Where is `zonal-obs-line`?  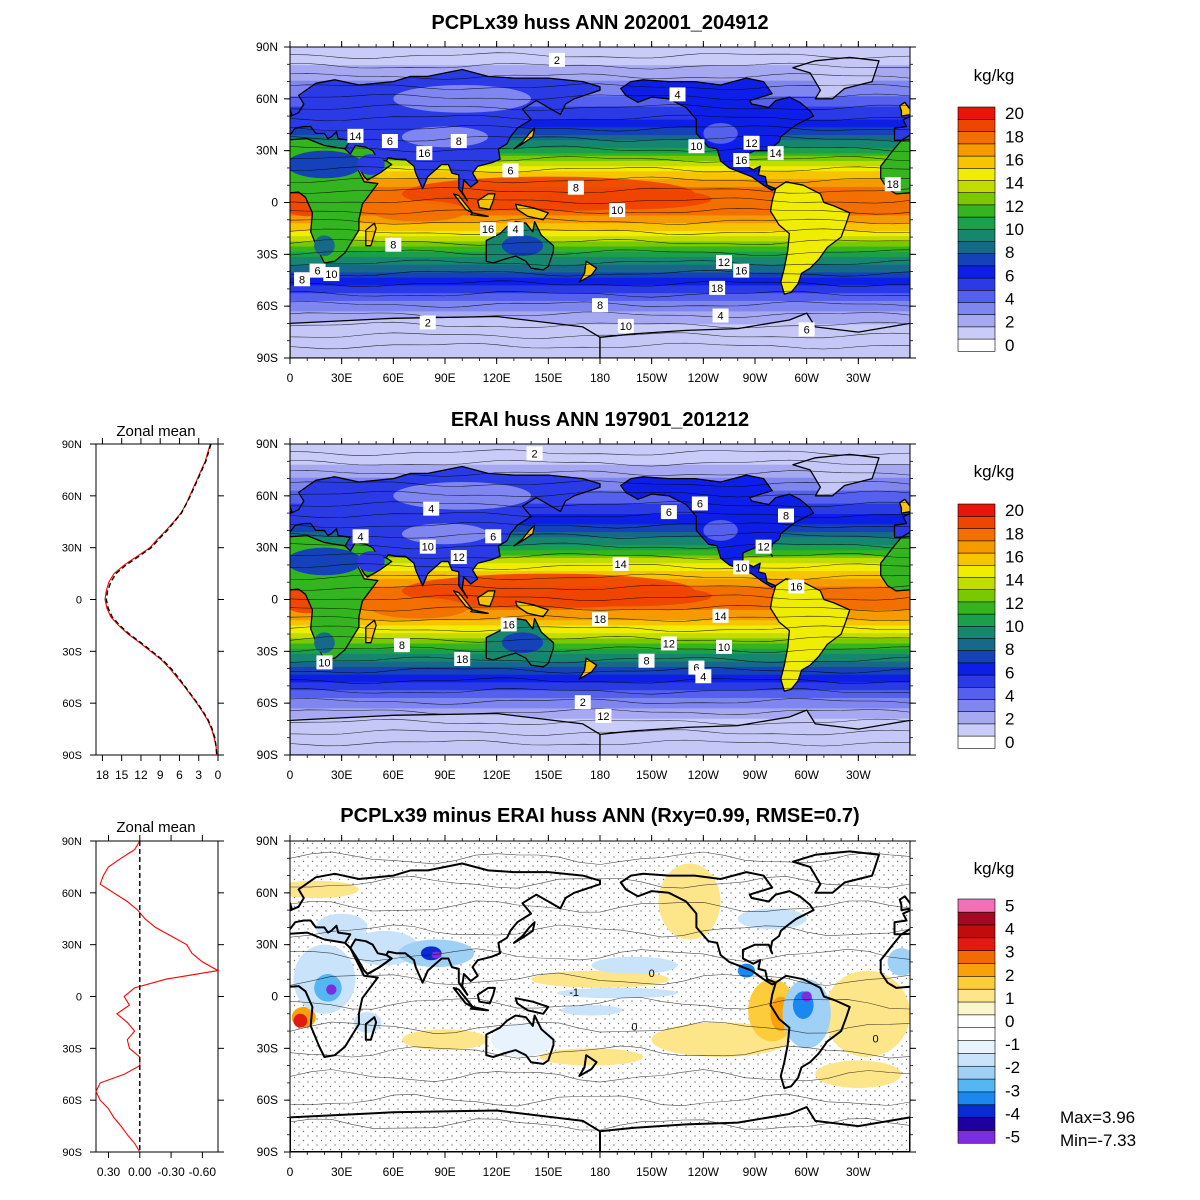 zonal-obs-line is located at coordinates (161, 599).